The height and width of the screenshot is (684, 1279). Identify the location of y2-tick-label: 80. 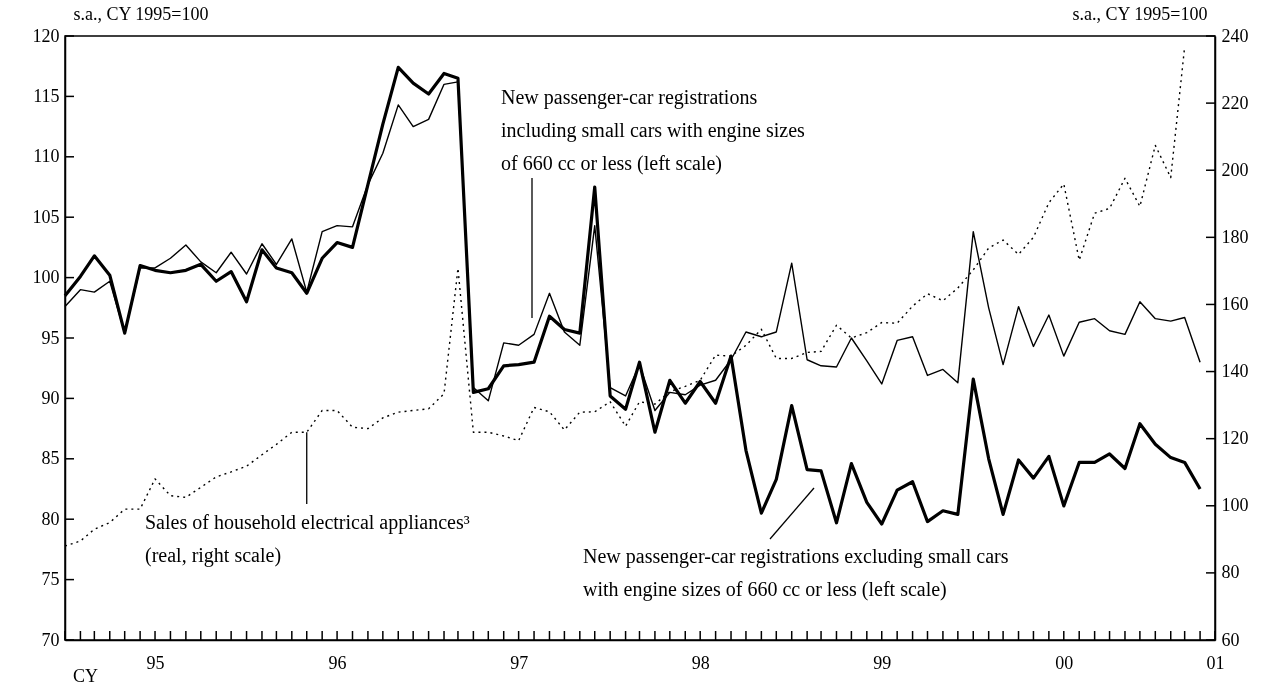
(1230, 572).